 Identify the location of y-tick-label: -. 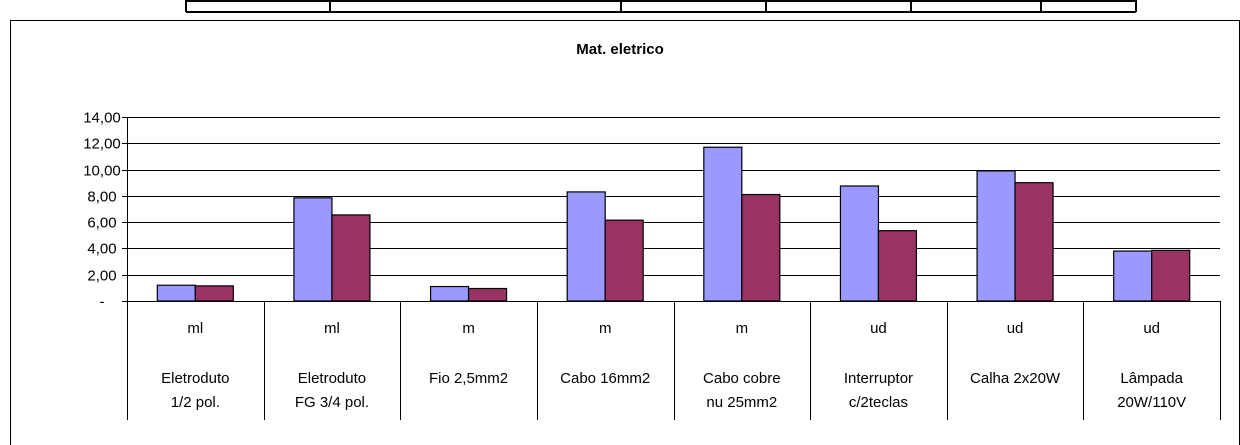
(102, 302).